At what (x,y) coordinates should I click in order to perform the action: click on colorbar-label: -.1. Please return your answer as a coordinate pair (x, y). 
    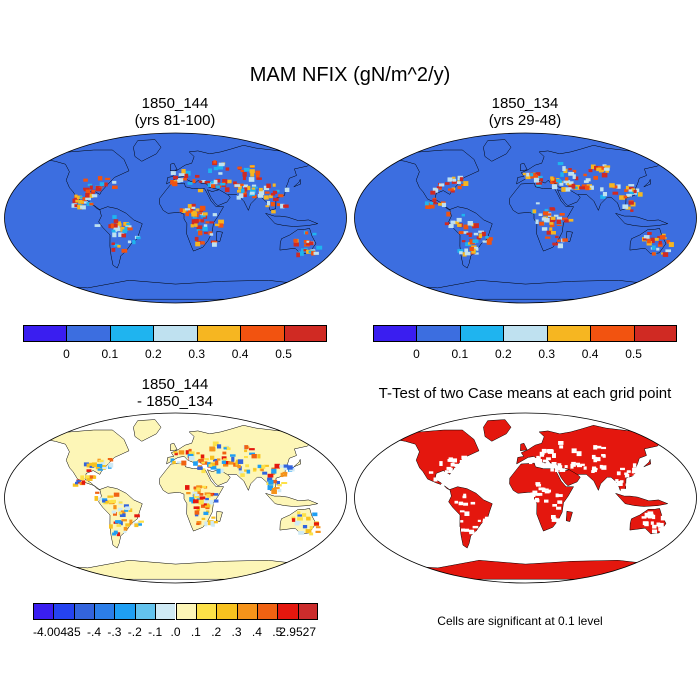
    Looking at the image, I should click on (155, 632).